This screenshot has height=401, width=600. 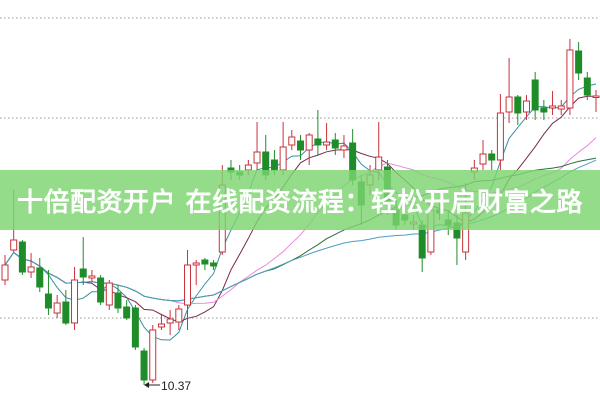 I want to click on arrow-head, so click(x=147, y=385).